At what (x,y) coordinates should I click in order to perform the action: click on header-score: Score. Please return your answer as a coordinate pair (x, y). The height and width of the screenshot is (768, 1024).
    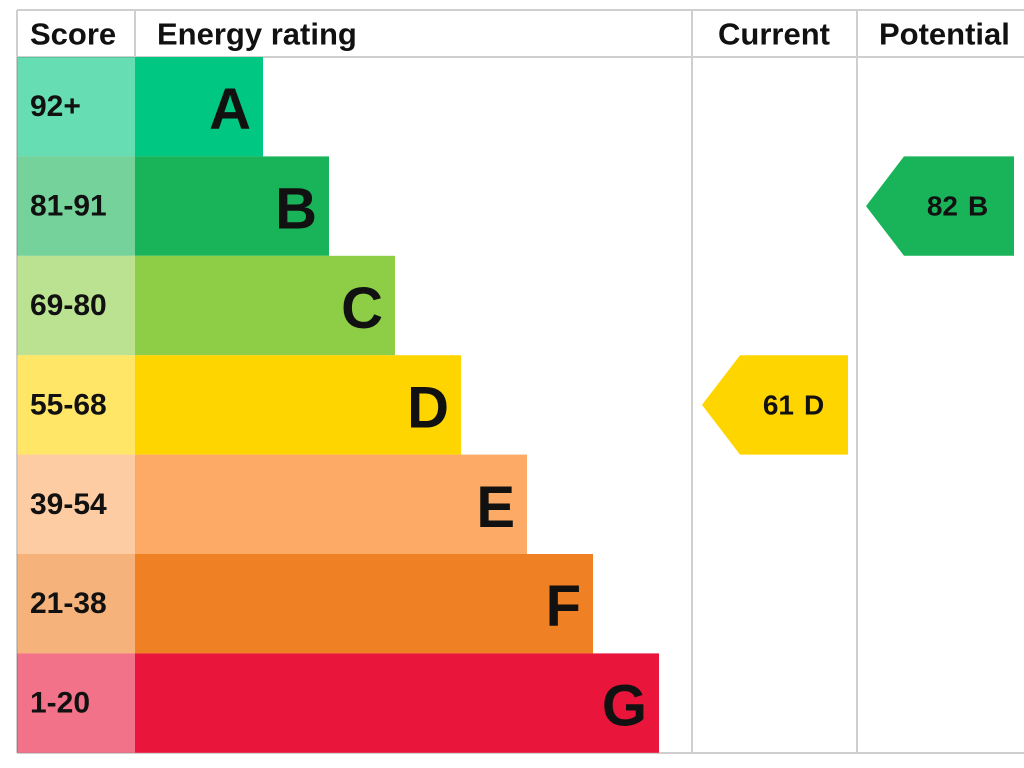
    Looking at the image, I should click on (73, 34).